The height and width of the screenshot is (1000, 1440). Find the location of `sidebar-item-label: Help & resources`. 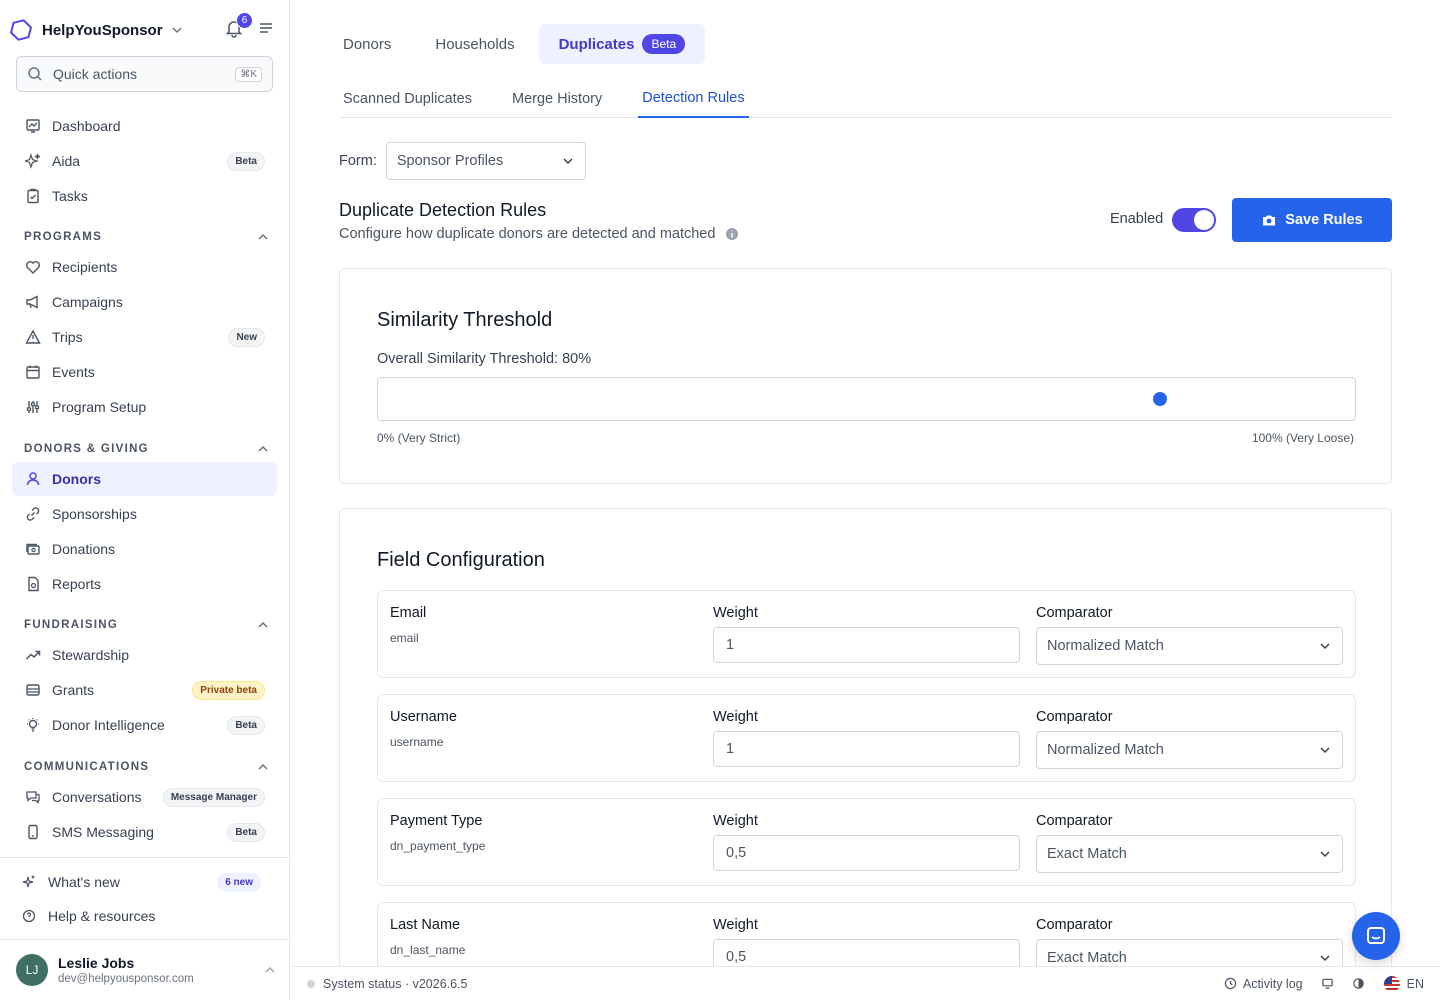

sidebar-item-label: Help & resources is located at coordinates (102, 916).